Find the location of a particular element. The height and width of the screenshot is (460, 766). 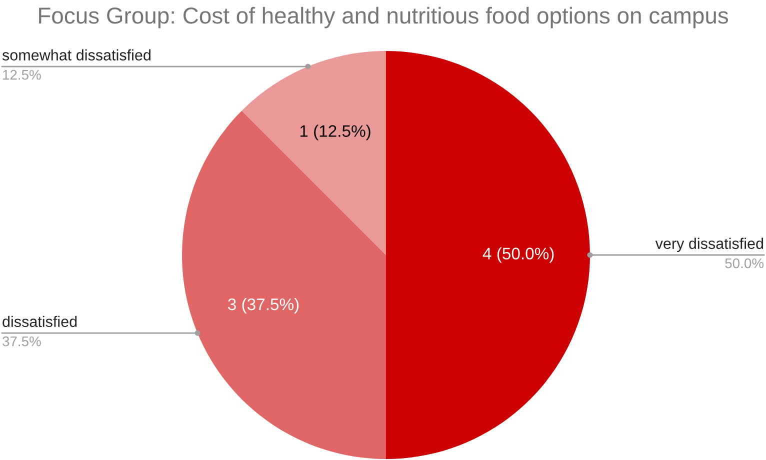

pie-slice is located at coordinates (314, 153).